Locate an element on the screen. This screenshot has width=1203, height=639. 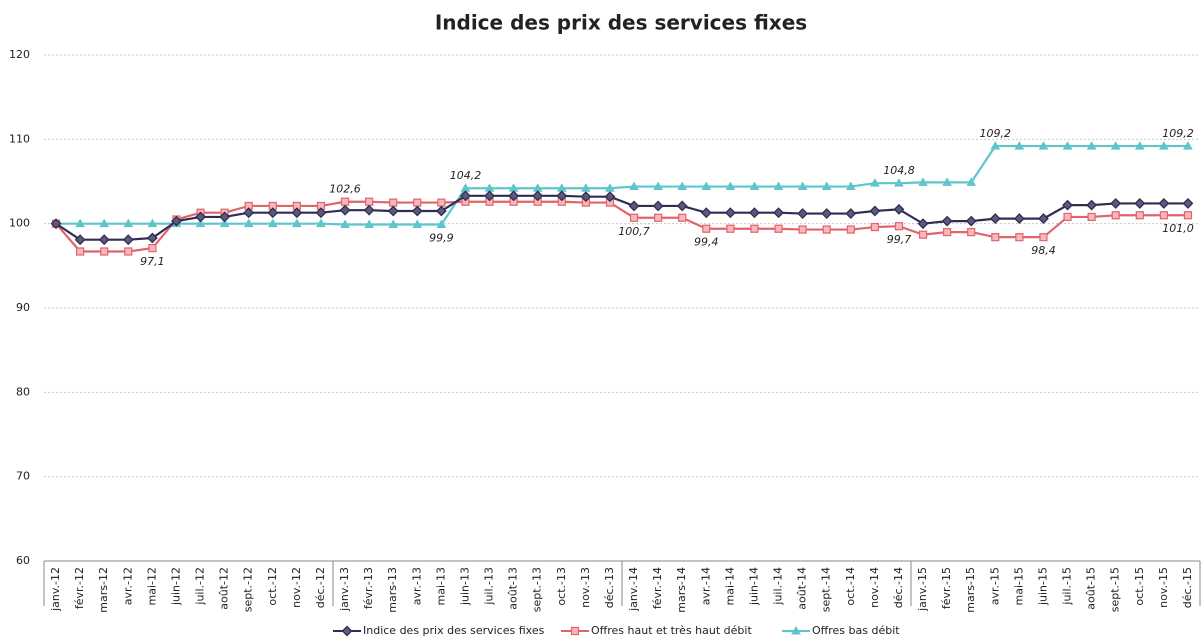
x-tick-label: juil.-14 is located at coordinates (778, 586).